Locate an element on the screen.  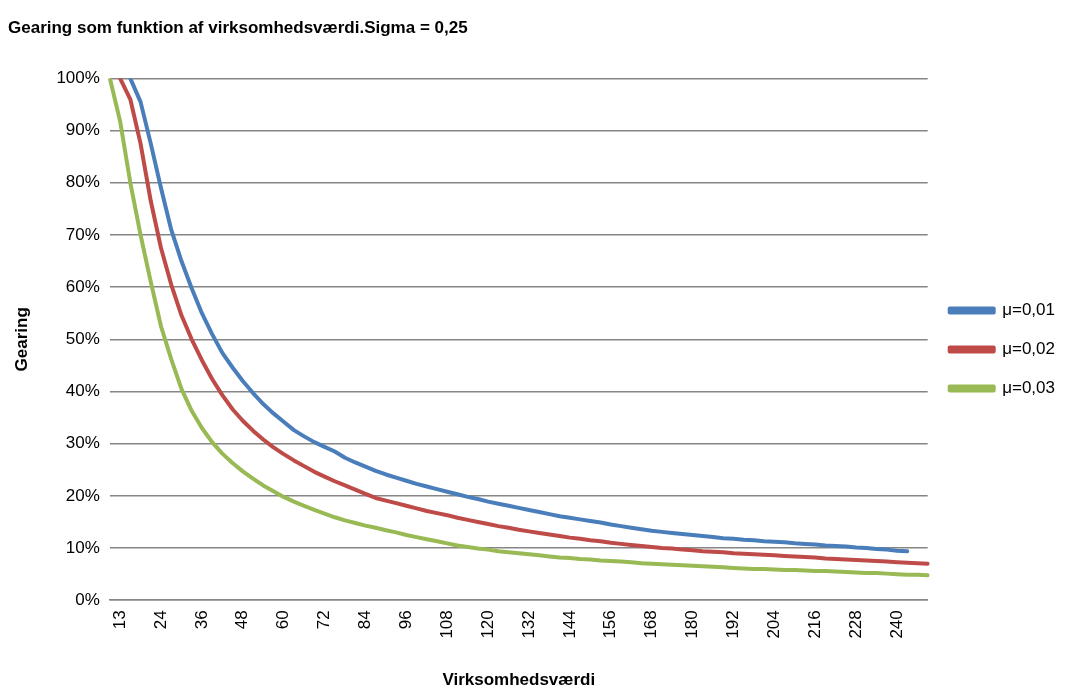
x-tick-label: 48 is located at coordinates (242, 620).